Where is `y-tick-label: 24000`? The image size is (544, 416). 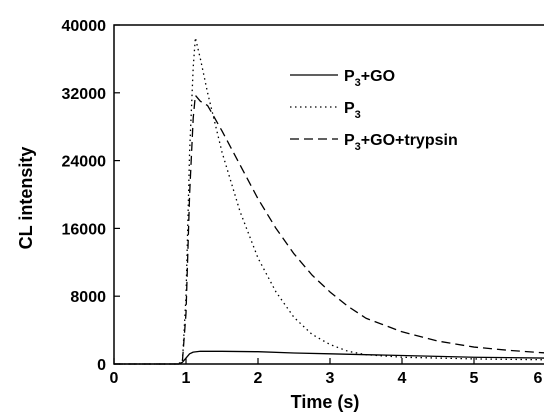
y-tick-label: 24000 is located at coordinates (84, 162).